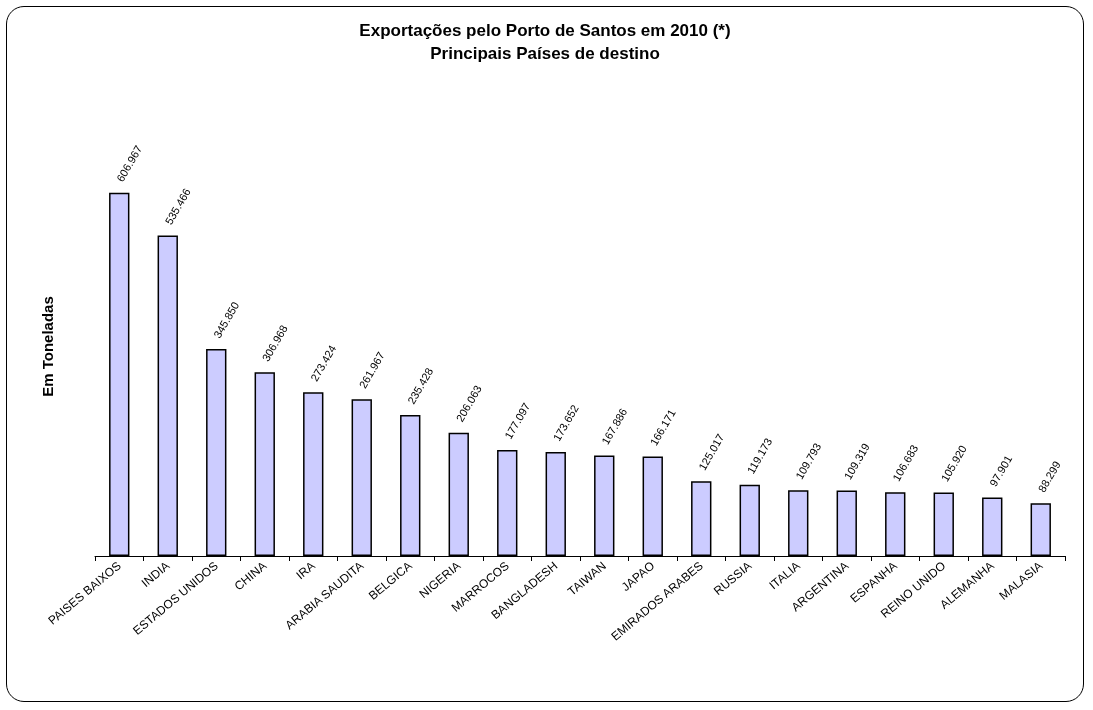 Image resolution: width=1093 pixels, height=710 pixels. What do you see at coordinates (545, 30) in the screenshot?
I see `chart-title: Exportações pelo Porto de Santos em 2010 (*)` at bounding box center [545, 30].